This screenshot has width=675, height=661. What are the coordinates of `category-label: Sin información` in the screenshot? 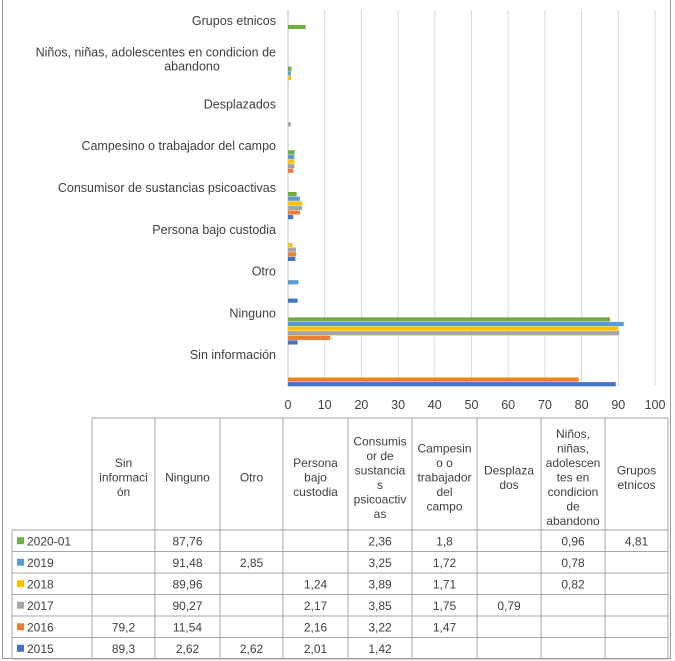 It's located at (233, 355).